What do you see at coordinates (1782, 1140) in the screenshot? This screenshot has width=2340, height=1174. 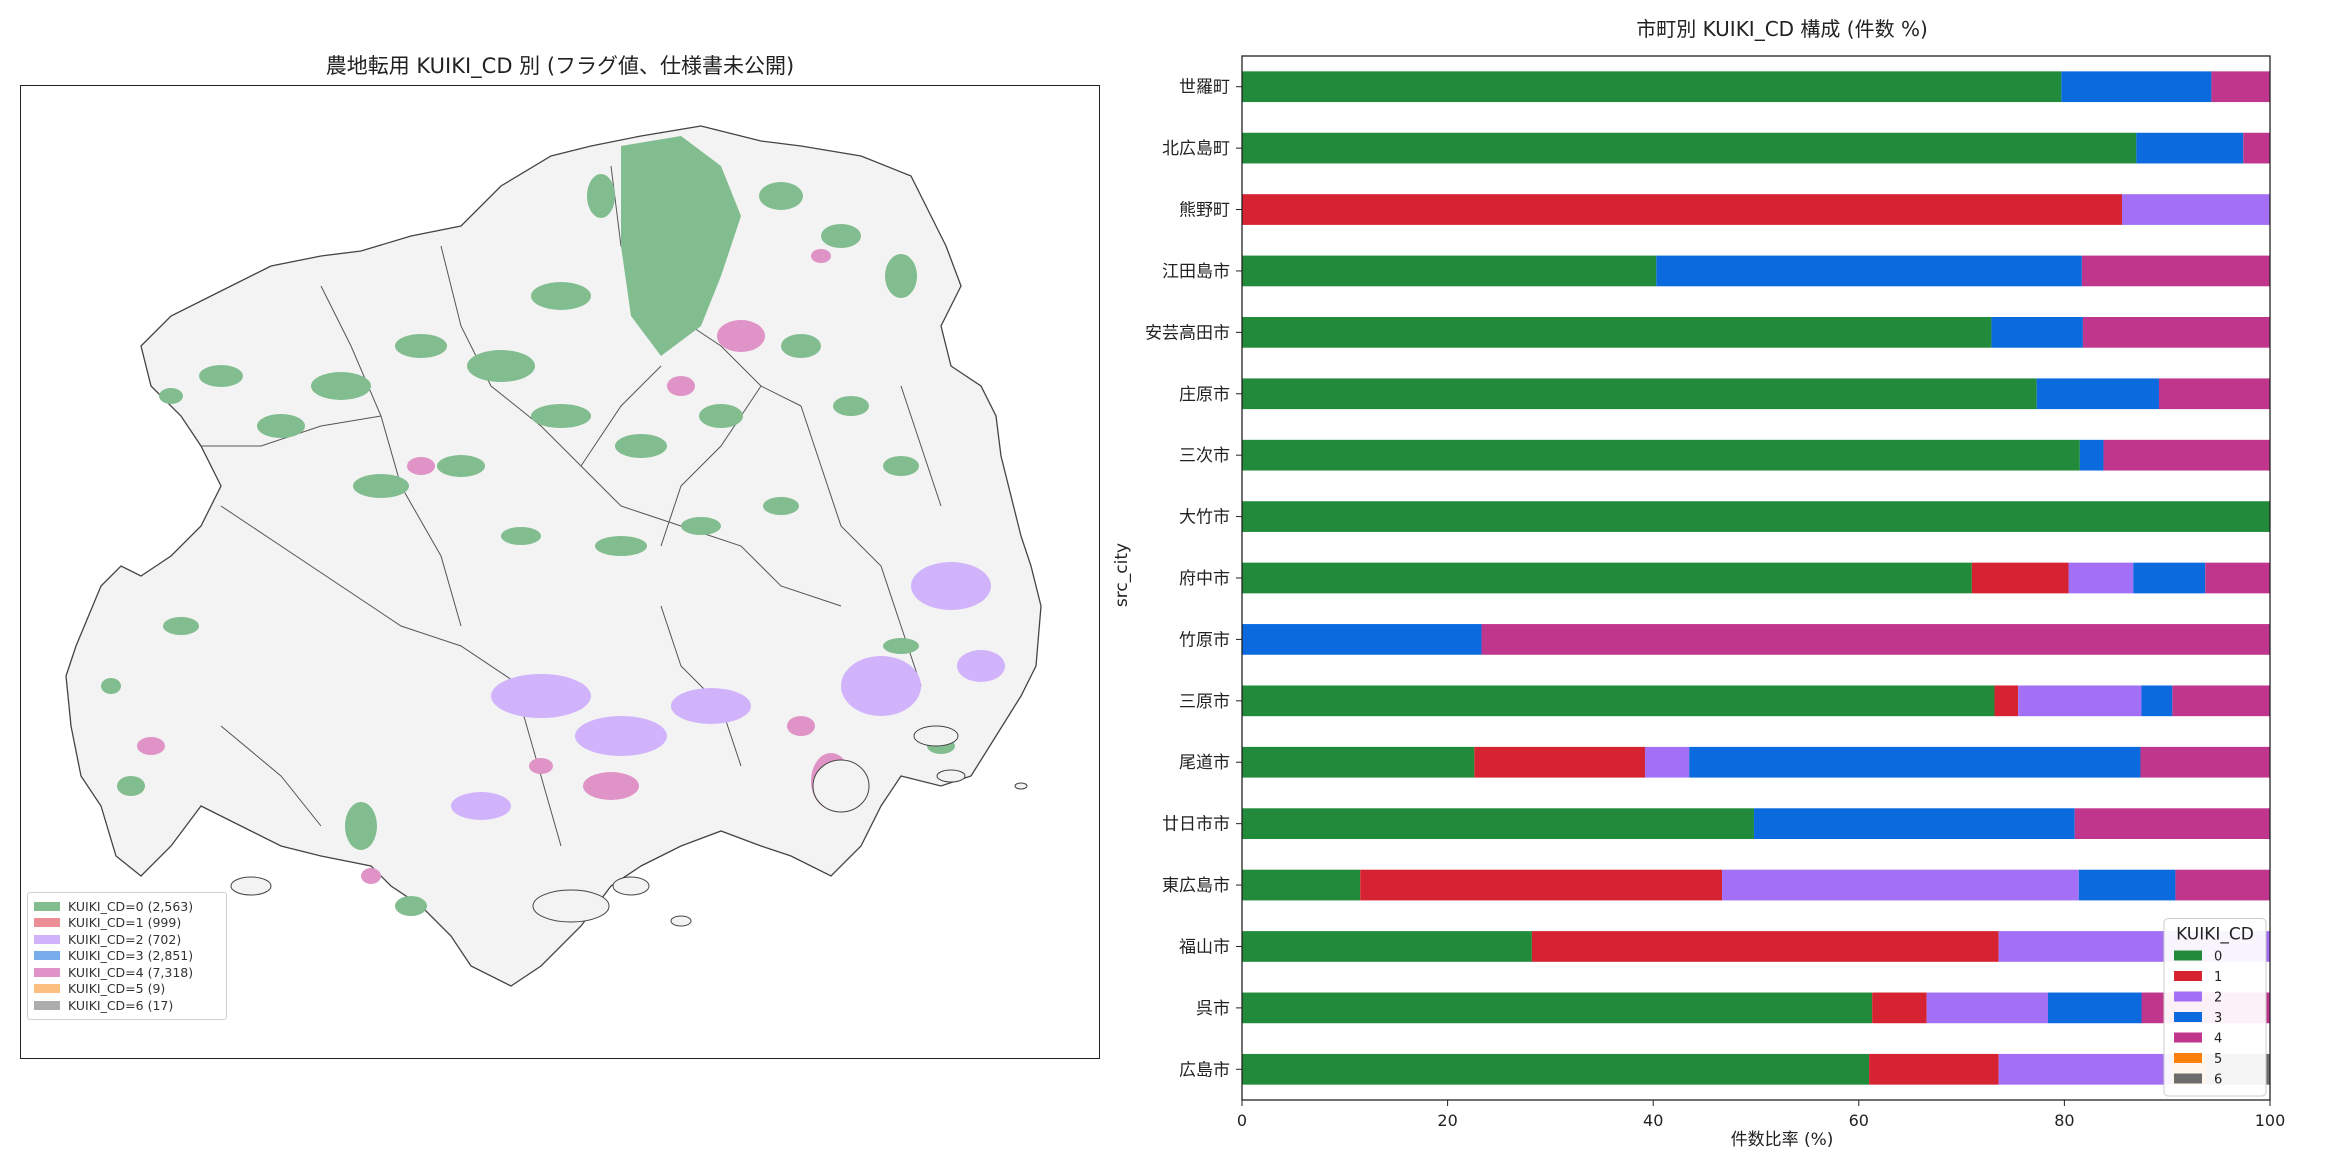 I see `x-axis-label: 件数比率 (%)` at bounding box center [1782, 1140].